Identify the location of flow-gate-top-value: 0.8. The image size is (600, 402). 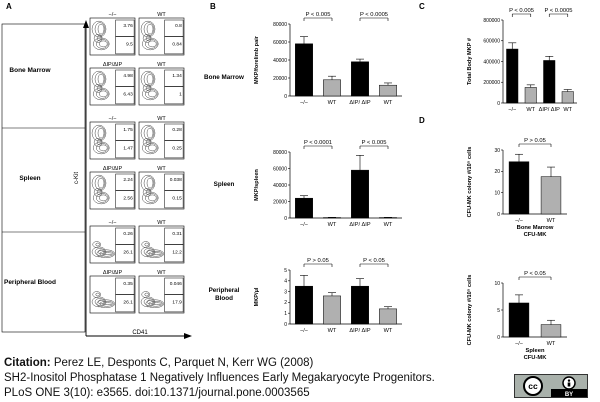
(178, 26).